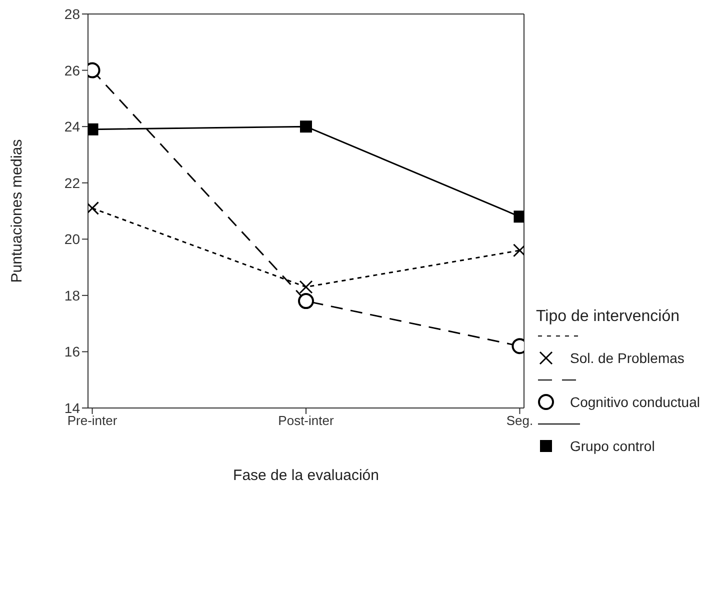  I want to click on legend-label: Sol. de Problemas, so click(627, 358).